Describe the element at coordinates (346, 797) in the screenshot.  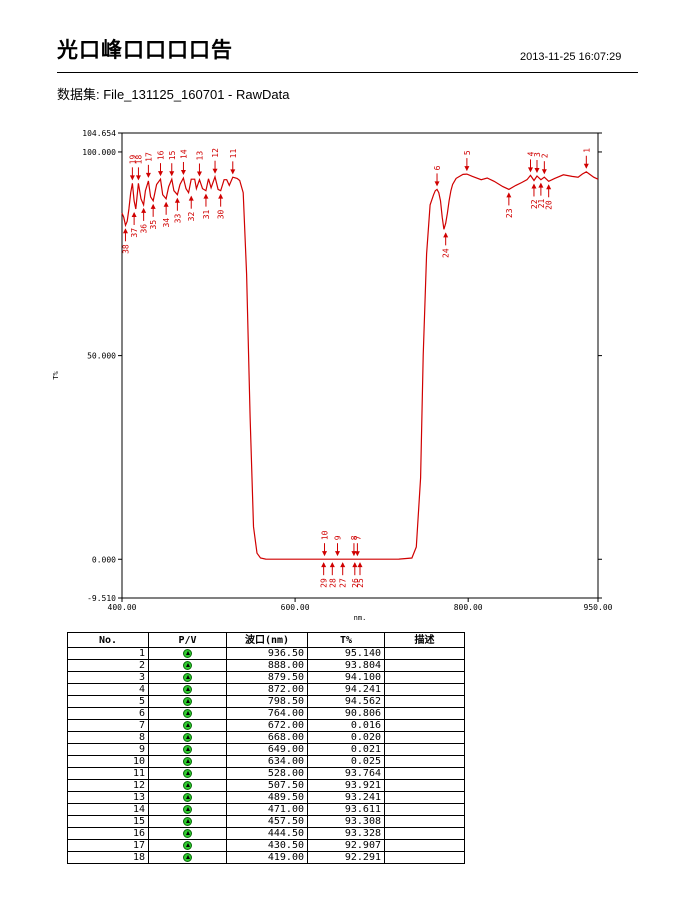
I see `row-transmittance: 93.241` at that location.